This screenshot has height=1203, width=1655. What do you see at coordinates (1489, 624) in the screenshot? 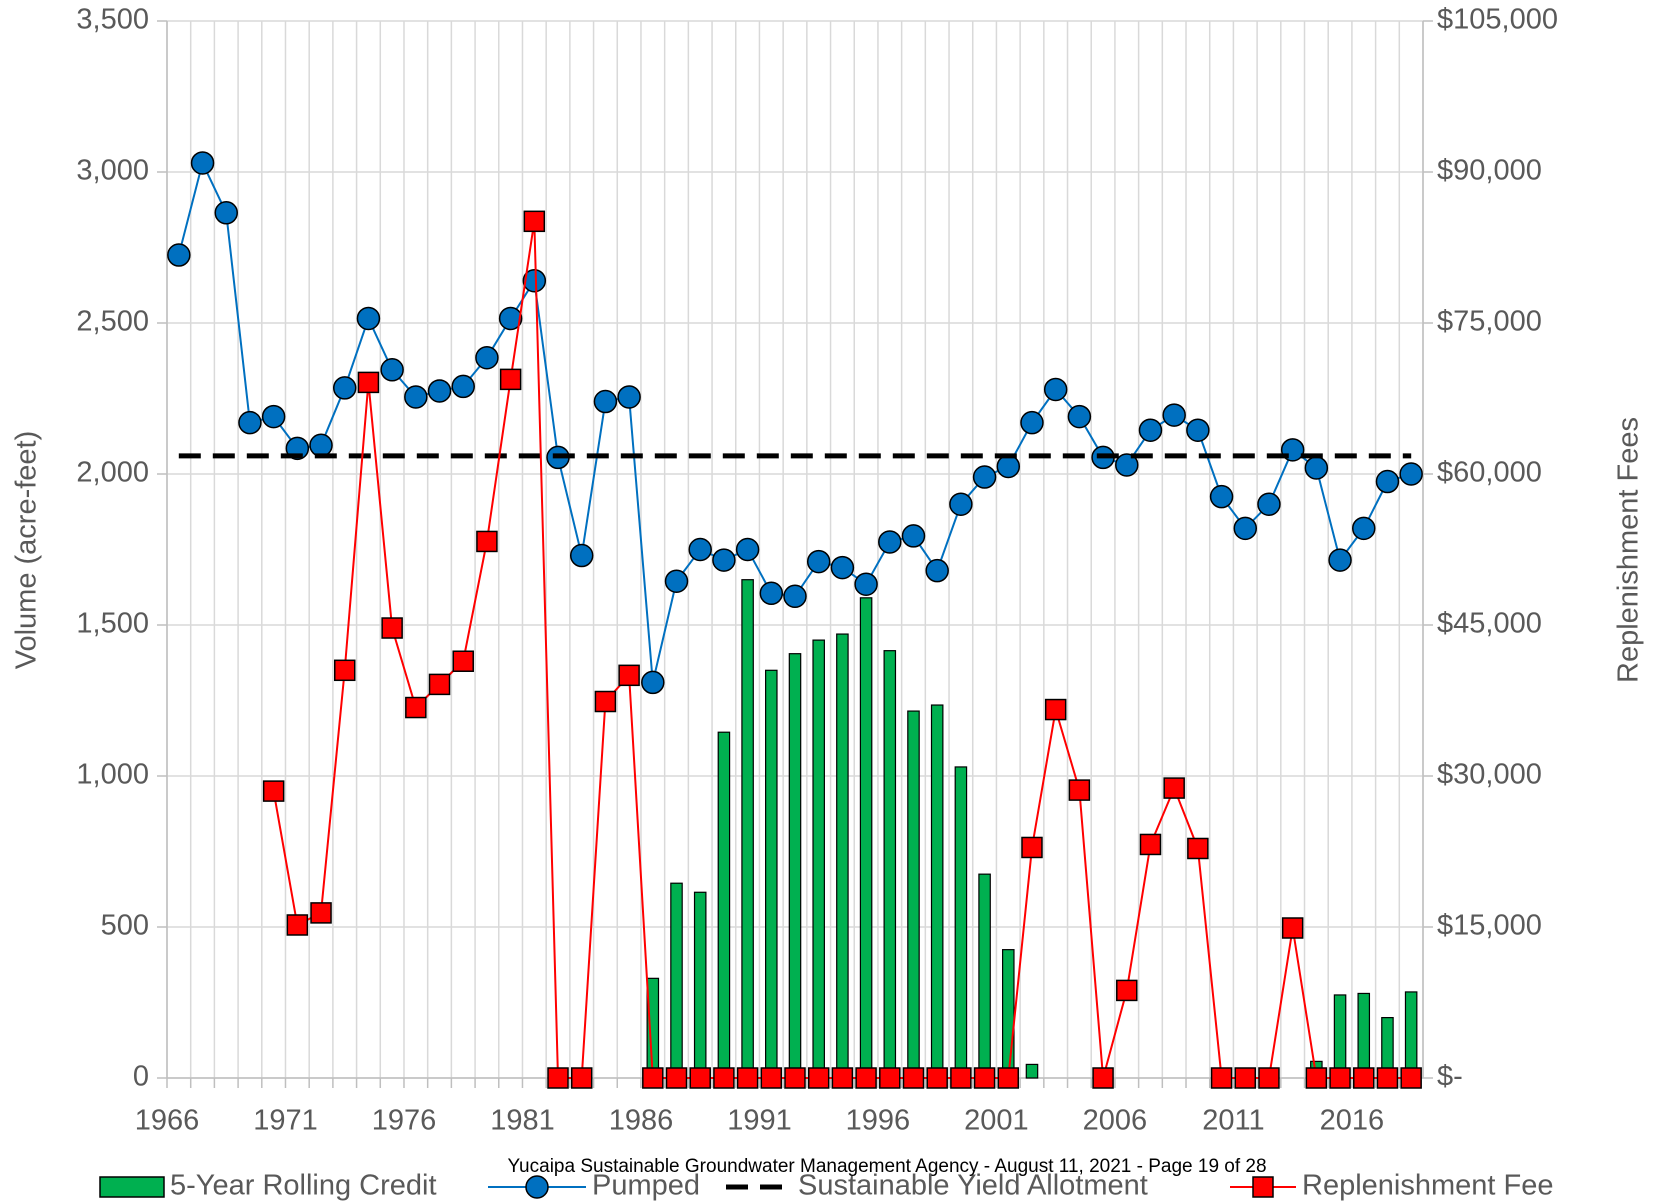
I see `y2-tick-label: $45,000` at bounding box center [1489, 624].